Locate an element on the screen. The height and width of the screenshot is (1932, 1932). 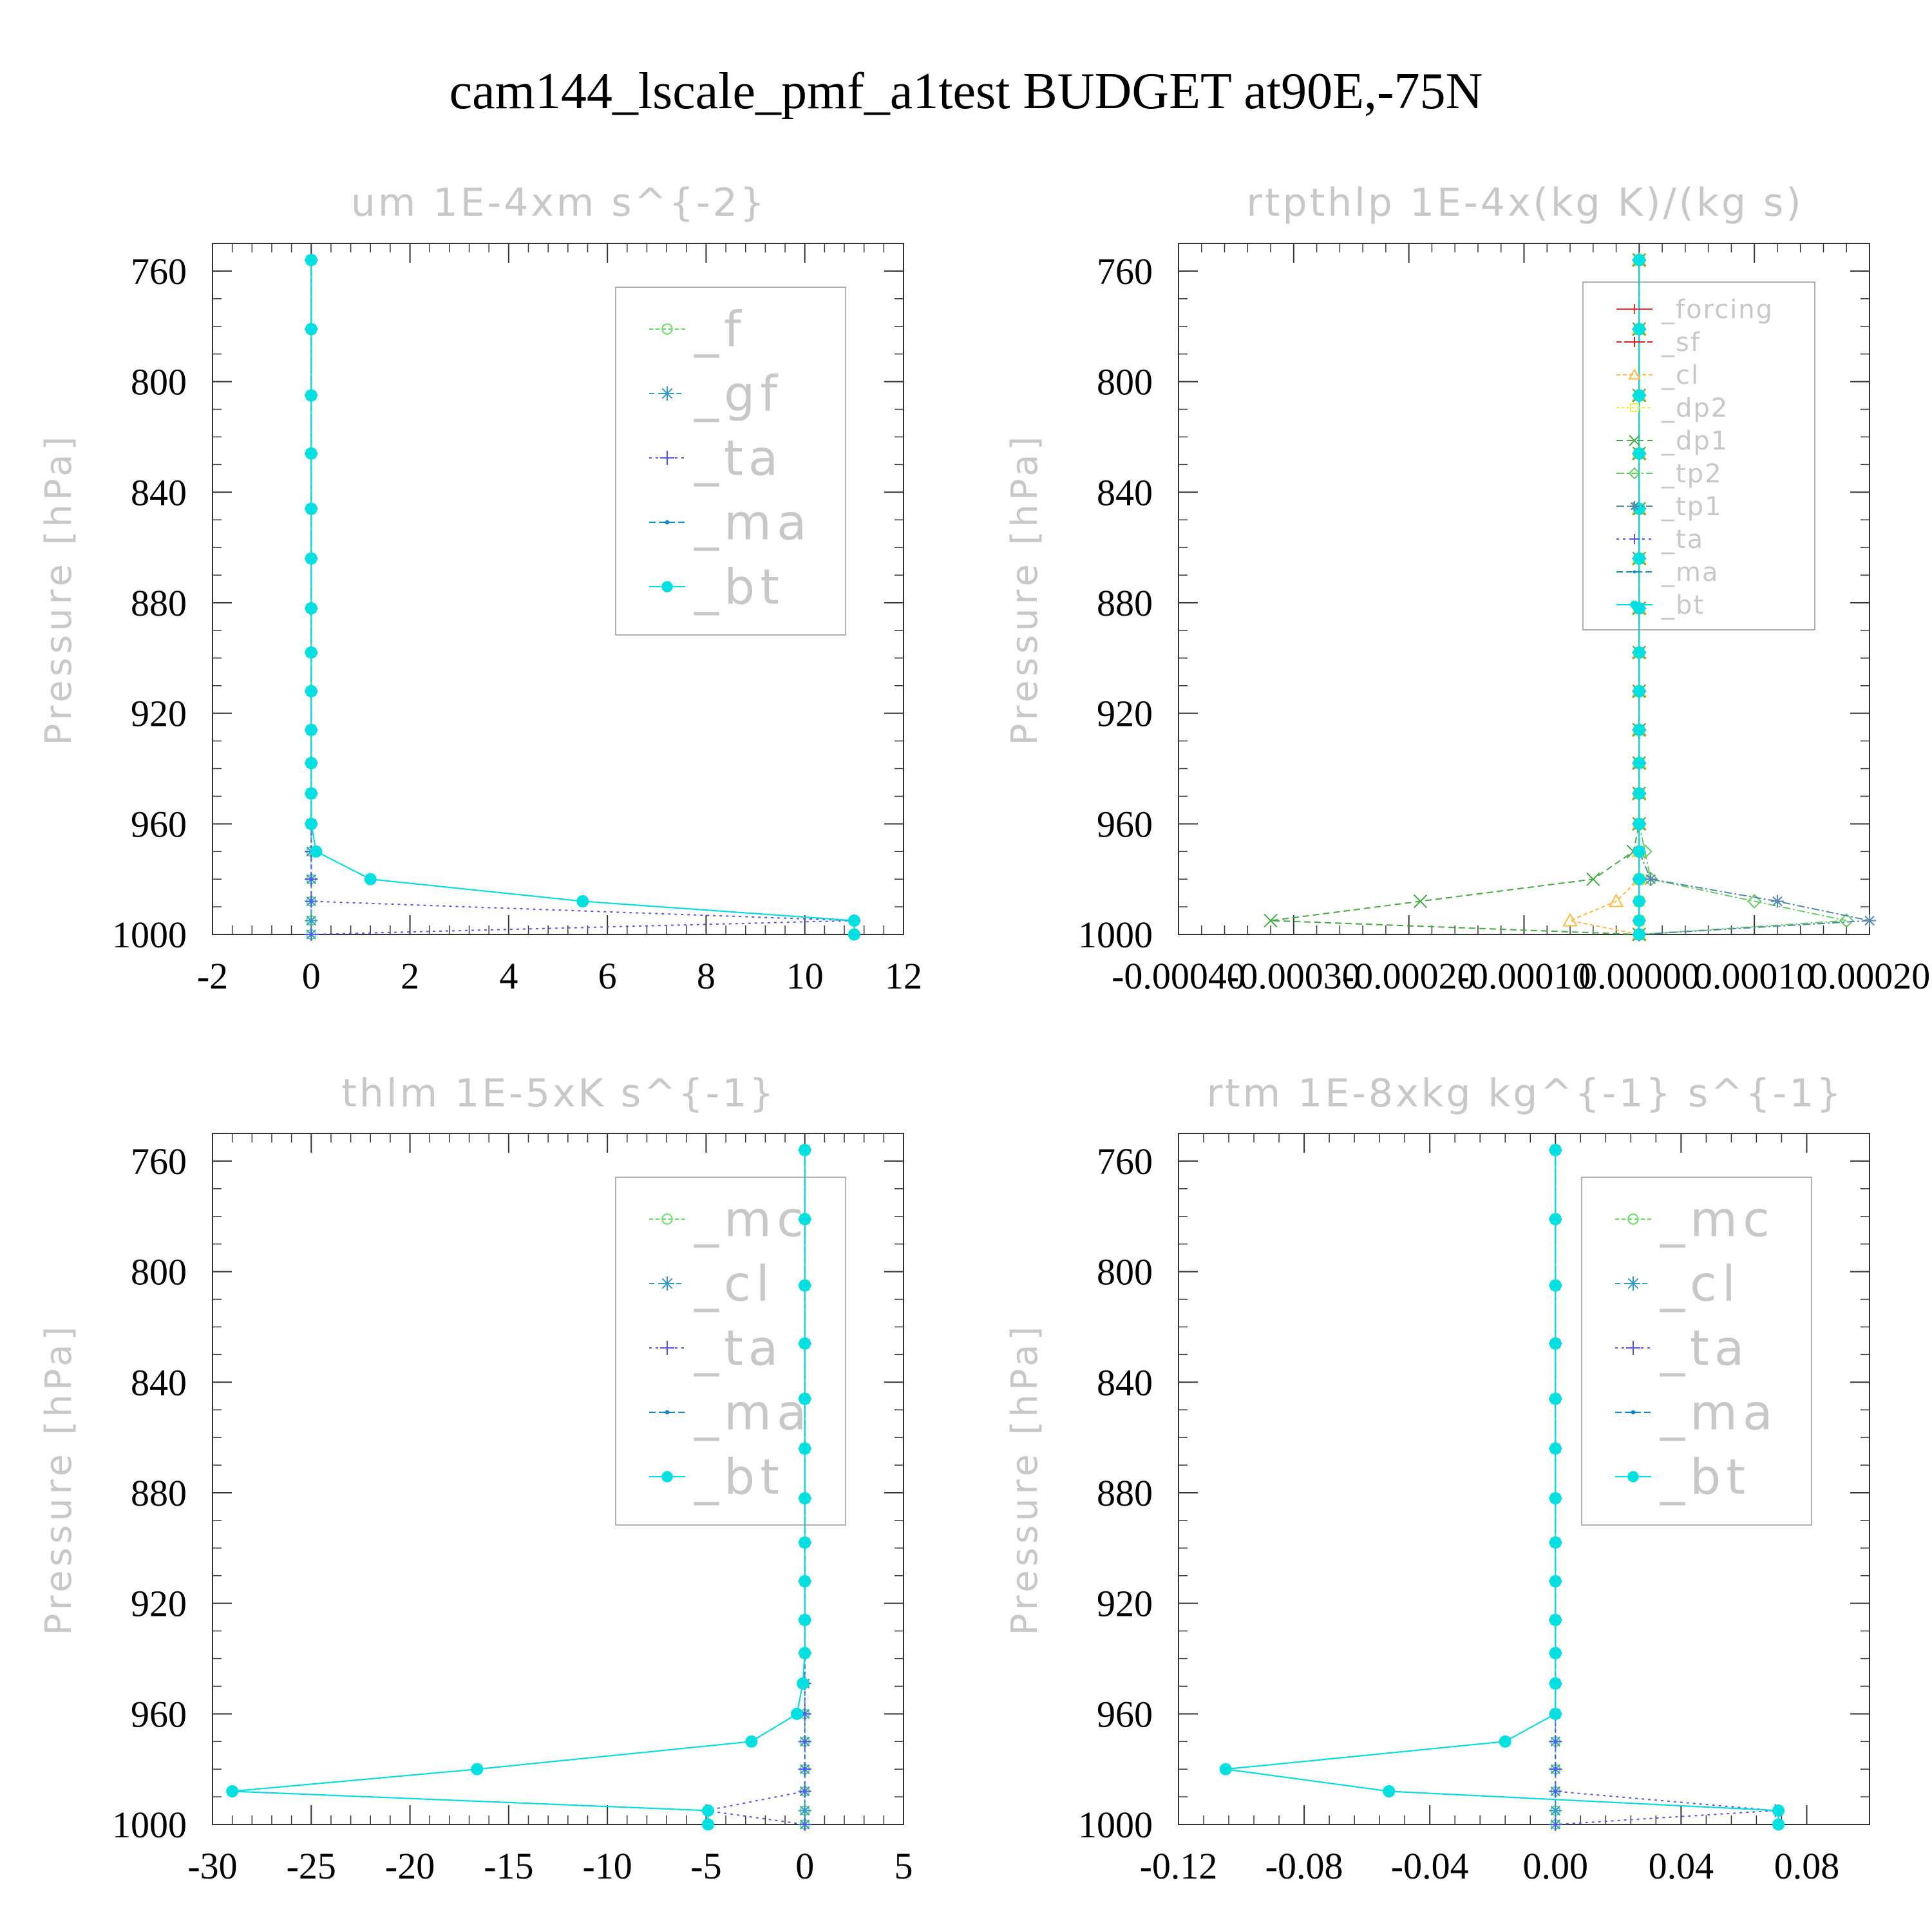
x-tick-label: -30 is located at coordinates (212, 1866).